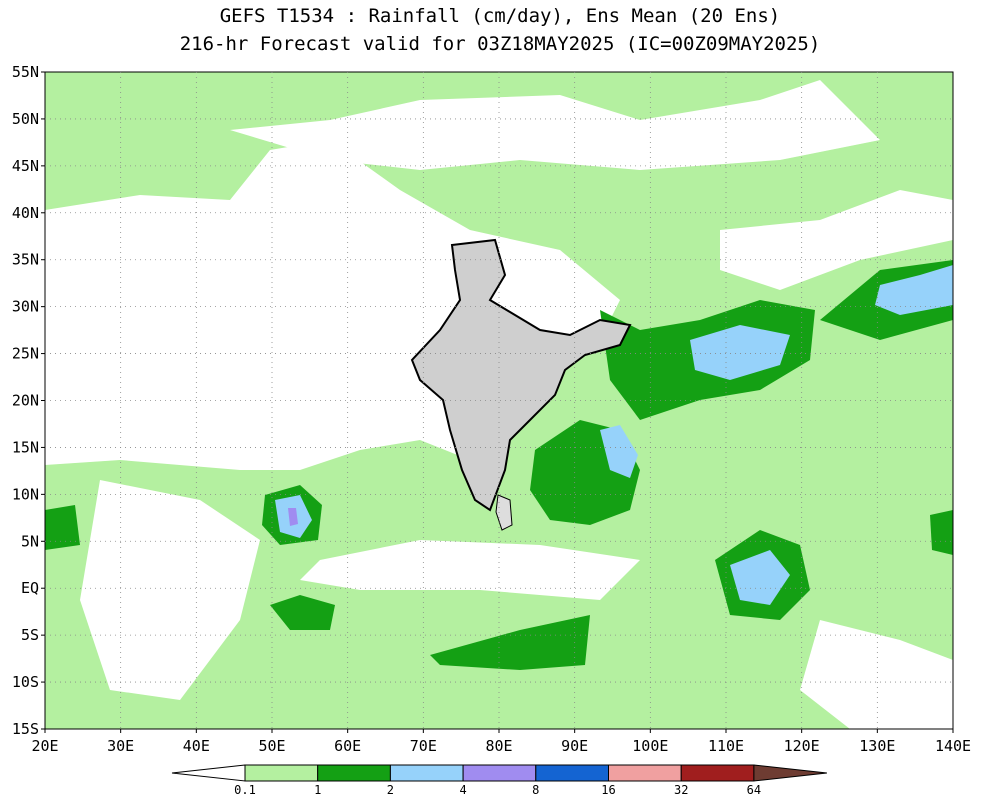  Describe the element at coordinates (535, 790) in the screenshot. I see `colorbar-label: 8` at that location.